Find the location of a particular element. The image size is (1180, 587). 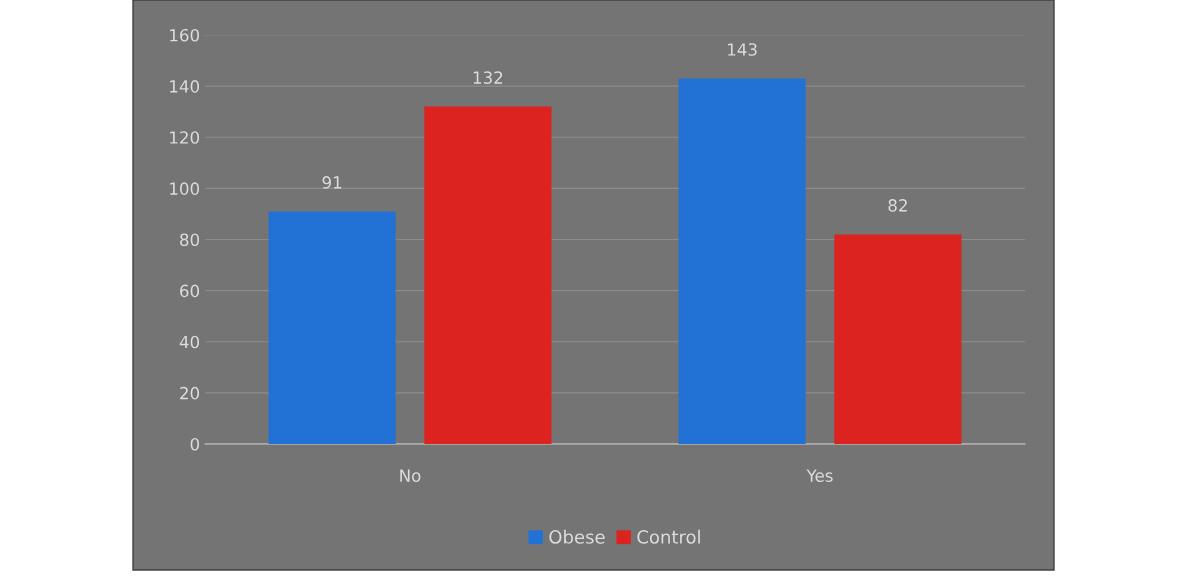

y-tick-label: 20 is located at coordinates (190, 393).